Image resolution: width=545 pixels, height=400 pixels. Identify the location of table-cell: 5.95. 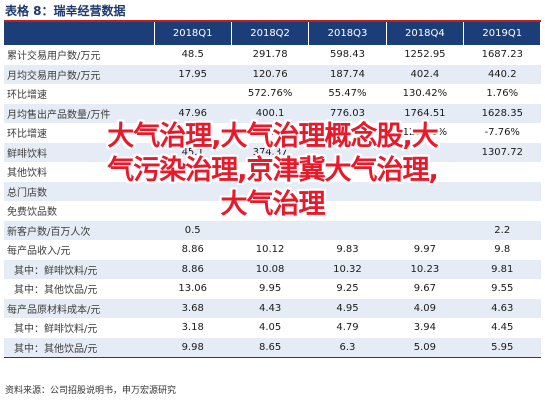
(502, 347).